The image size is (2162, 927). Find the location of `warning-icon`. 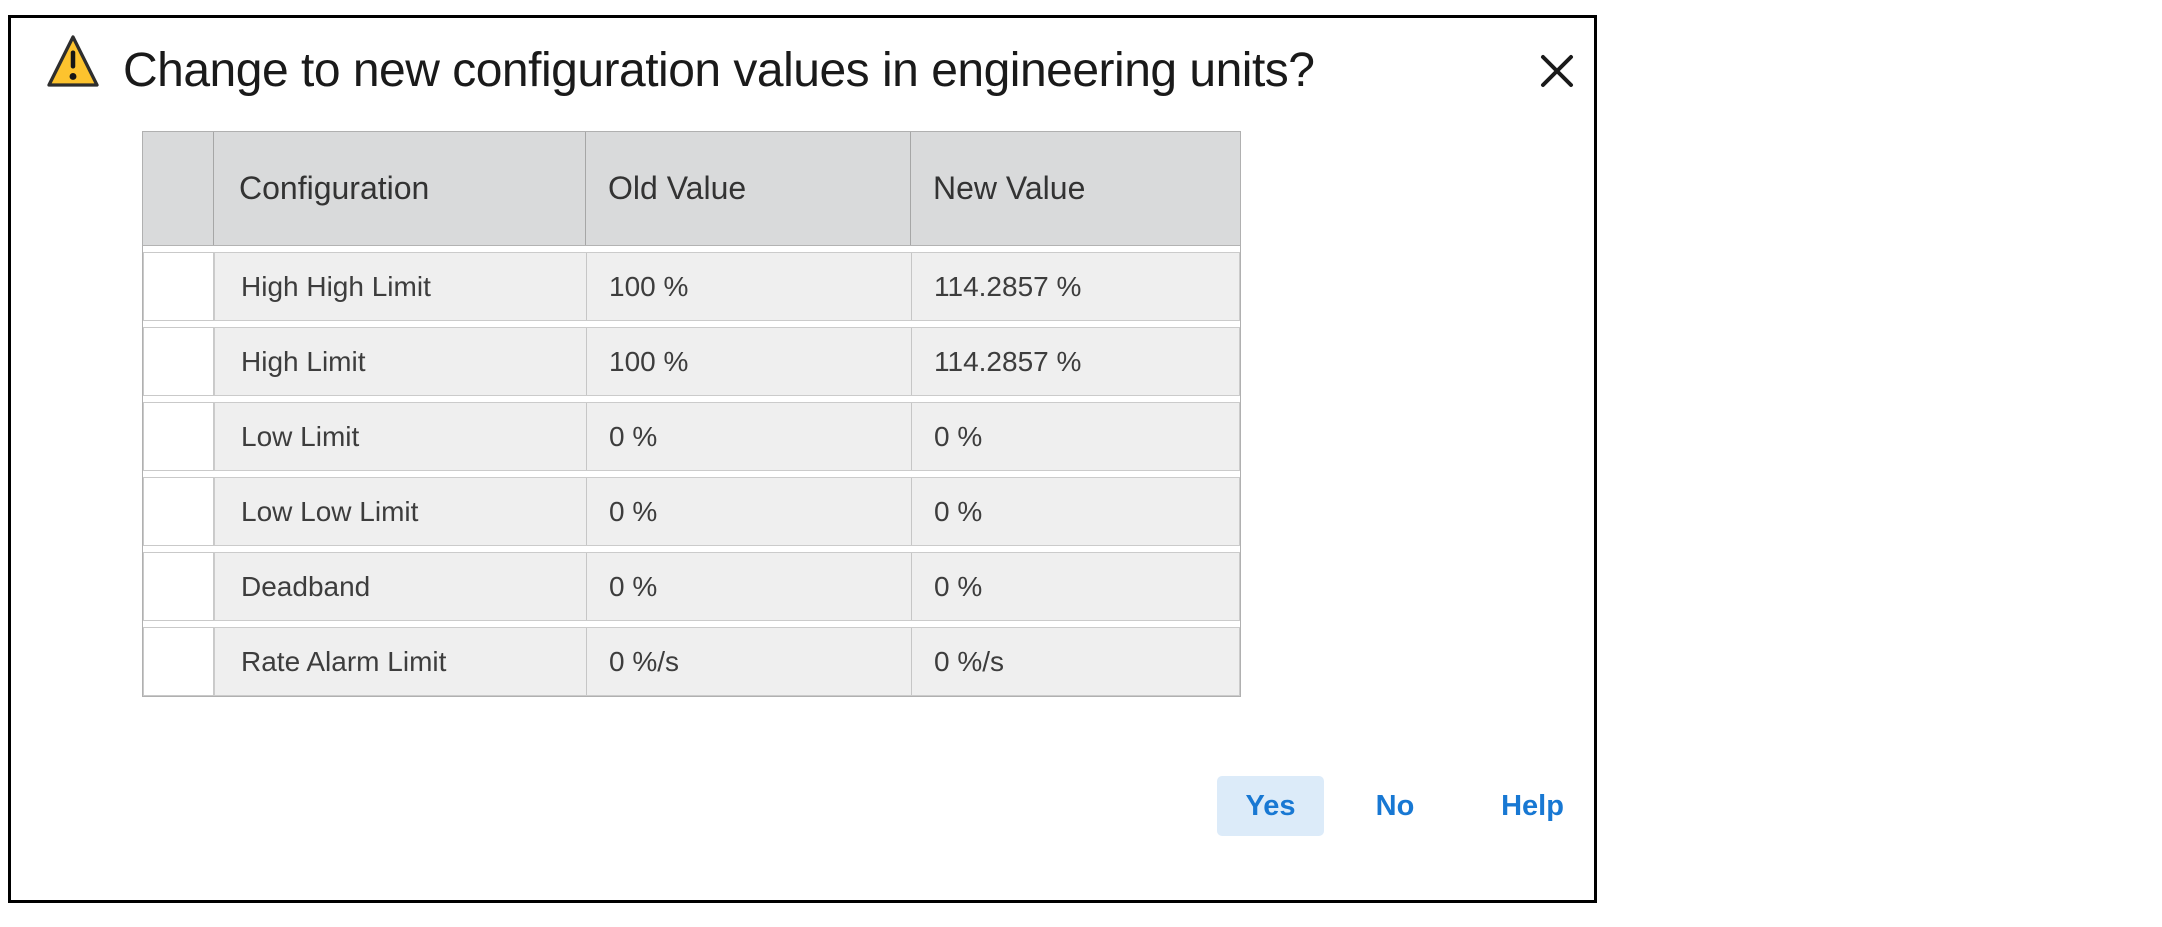

warning-icon is located at coordinates (73, 61).